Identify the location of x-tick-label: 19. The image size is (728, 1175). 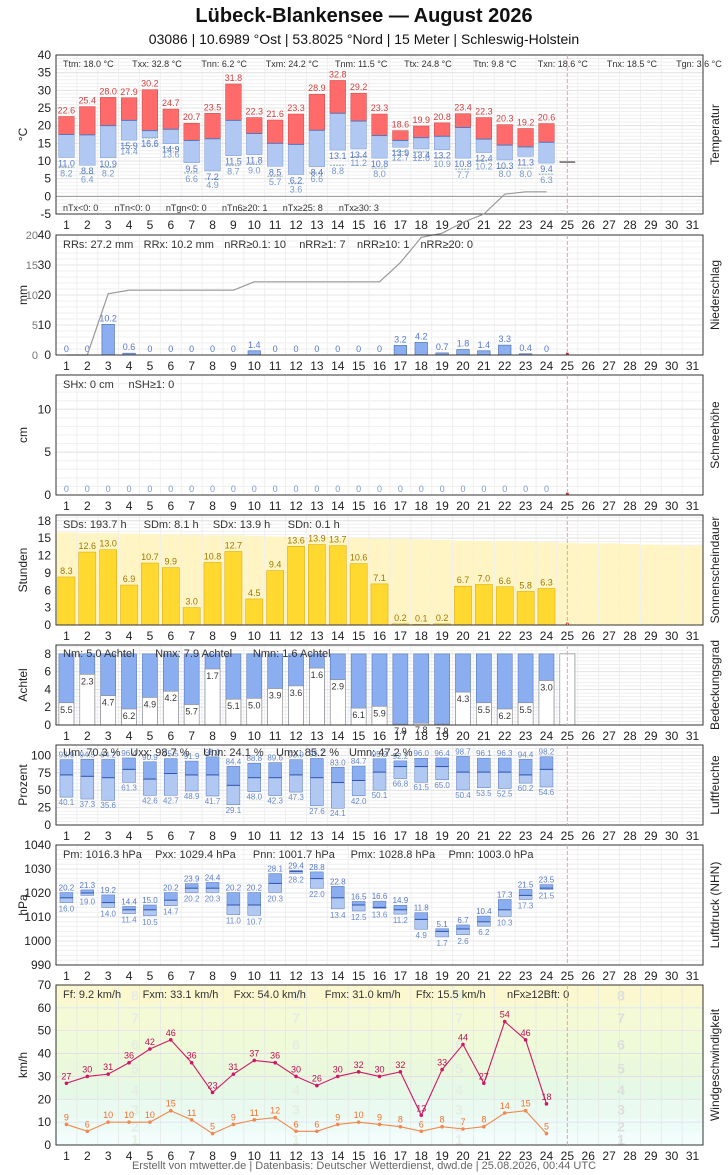
(442, 736).